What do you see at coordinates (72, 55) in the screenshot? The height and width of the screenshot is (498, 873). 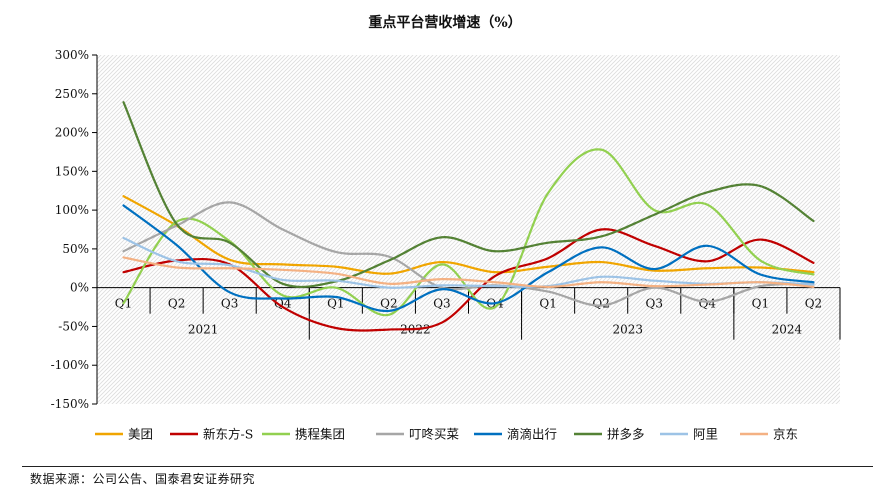 I see `y-tick-label: 300%` at bounding box center [72, 55].